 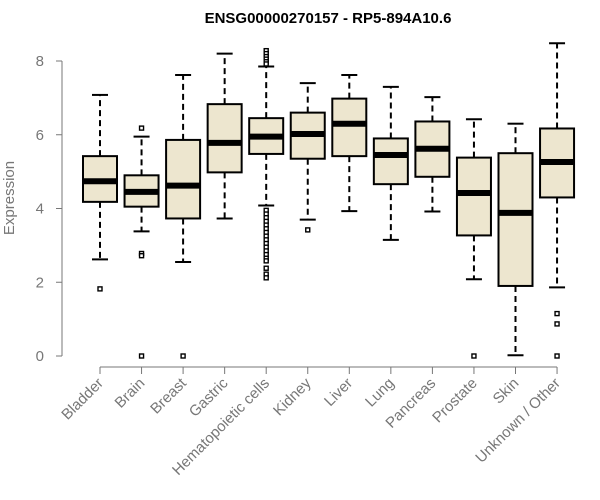 I want to click on x-tick-label: Kidney, so click(x=292, y=396).